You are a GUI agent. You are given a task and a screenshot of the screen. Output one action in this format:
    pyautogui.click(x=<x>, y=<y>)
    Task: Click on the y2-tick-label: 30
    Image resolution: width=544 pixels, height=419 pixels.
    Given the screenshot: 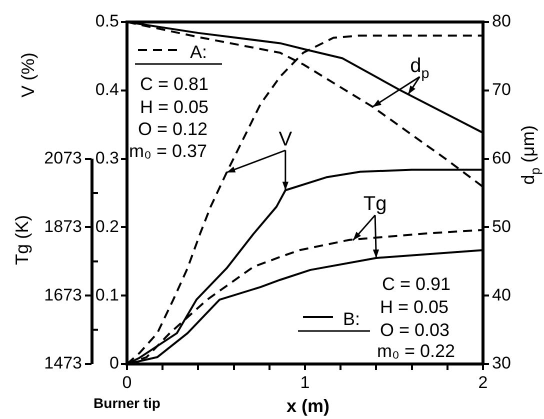 What is the action you would take?
    pyautogui.click(x=501, y=363)
    